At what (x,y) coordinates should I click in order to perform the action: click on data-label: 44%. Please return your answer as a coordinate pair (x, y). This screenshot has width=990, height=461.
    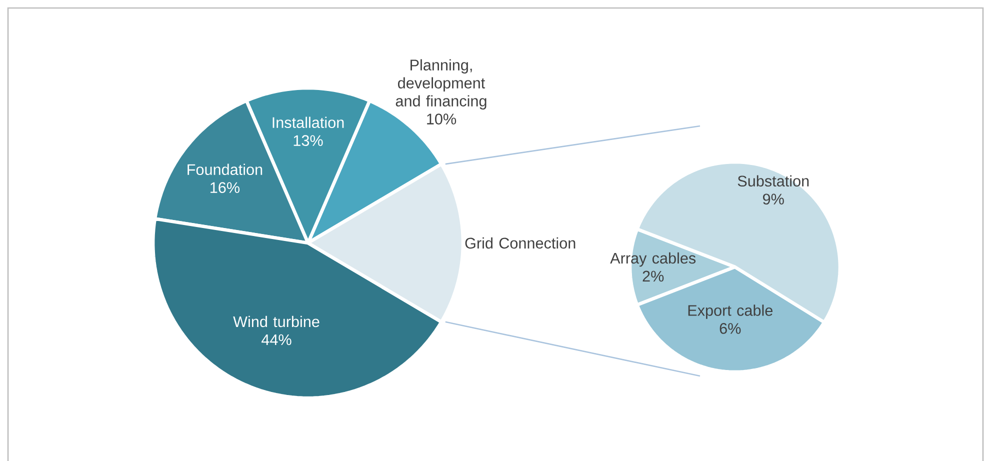
    Looking at the image, I should click on (277, 340).